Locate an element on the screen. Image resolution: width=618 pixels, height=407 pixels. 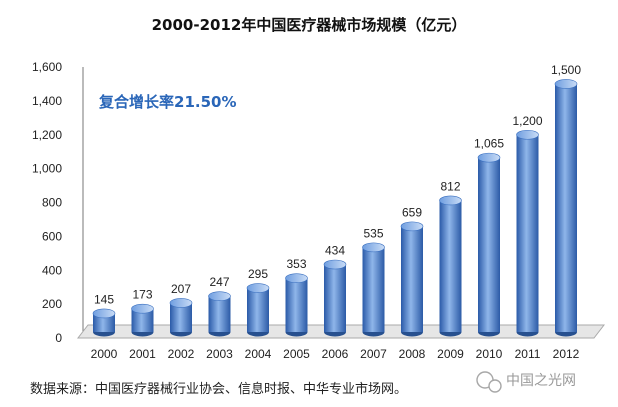
x-tick-label: 2006 is located at coordinates (335, 354).